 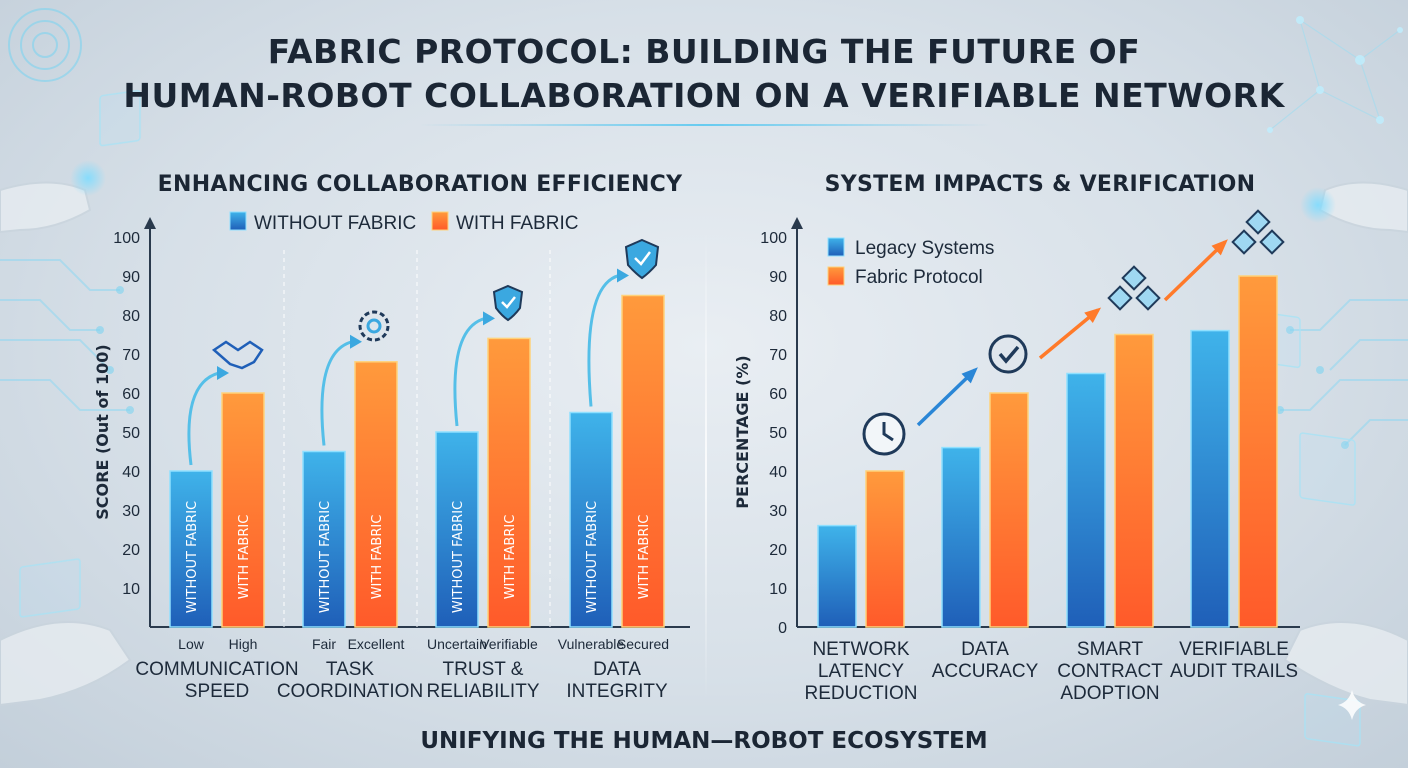 What do you see at coordinates (216, 669) in the screenshot?
I see `left-category-label: COMMUNICATION` at bounding box center [216, 669].